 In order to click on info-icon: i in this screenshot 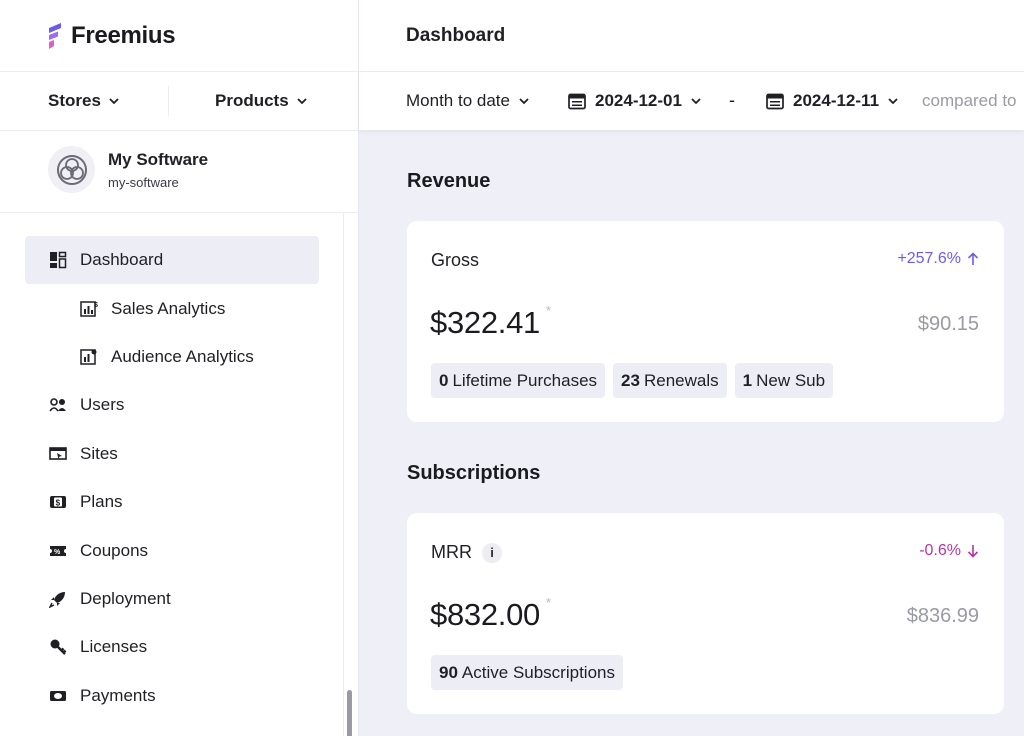, I will do `click(492, 553)`.